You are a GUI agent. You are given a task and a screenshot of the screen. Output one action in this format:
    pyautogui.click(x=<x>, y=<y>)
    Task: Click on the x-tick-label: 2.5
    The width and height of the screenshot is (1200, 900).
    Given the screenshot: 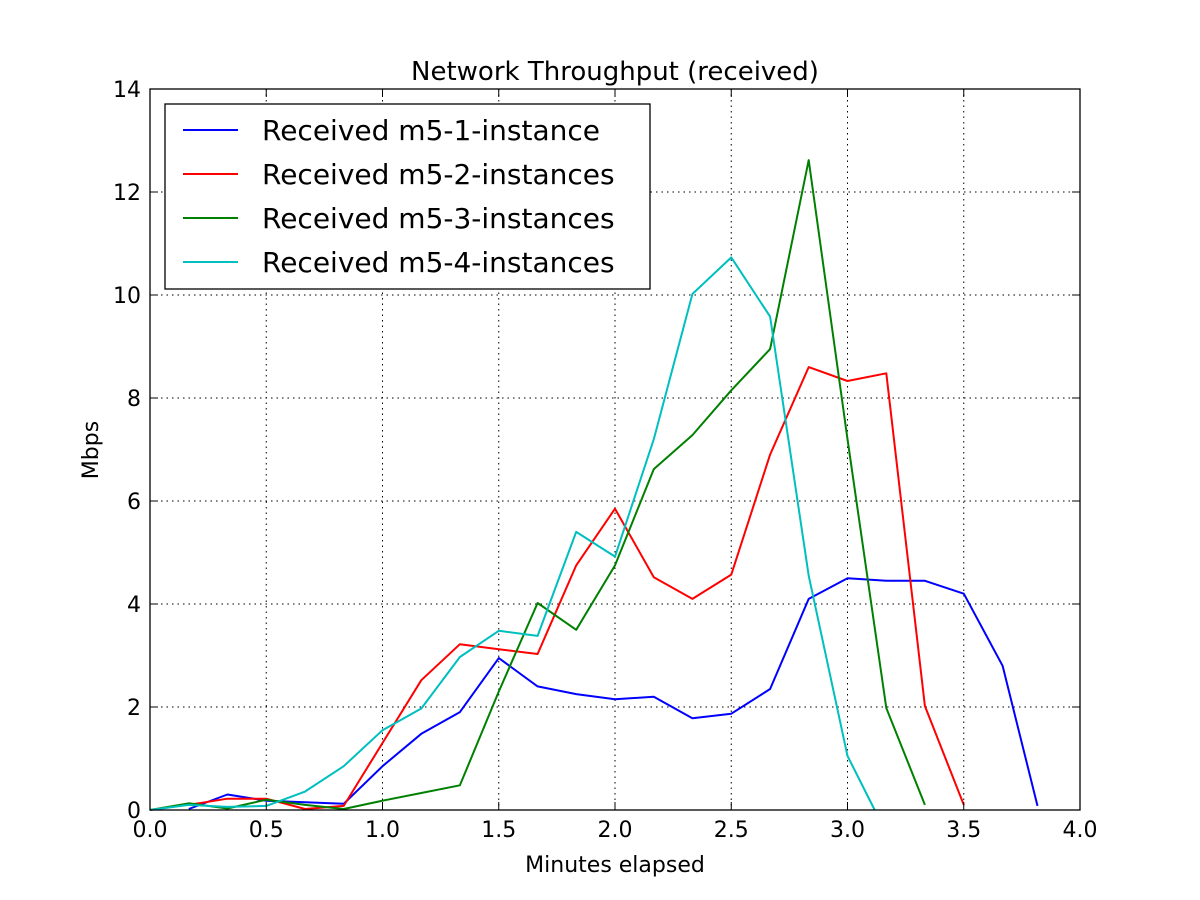 What is the action you would take?
    pyautogui.click(x=731, y=830)
    